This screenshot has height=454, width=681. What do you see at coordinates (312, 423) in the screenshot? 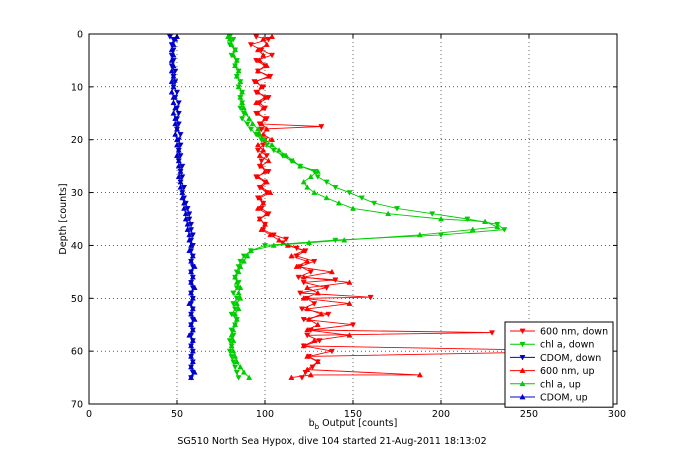
I see `x-axis-label-main: b` at bounding box center [312, 423].